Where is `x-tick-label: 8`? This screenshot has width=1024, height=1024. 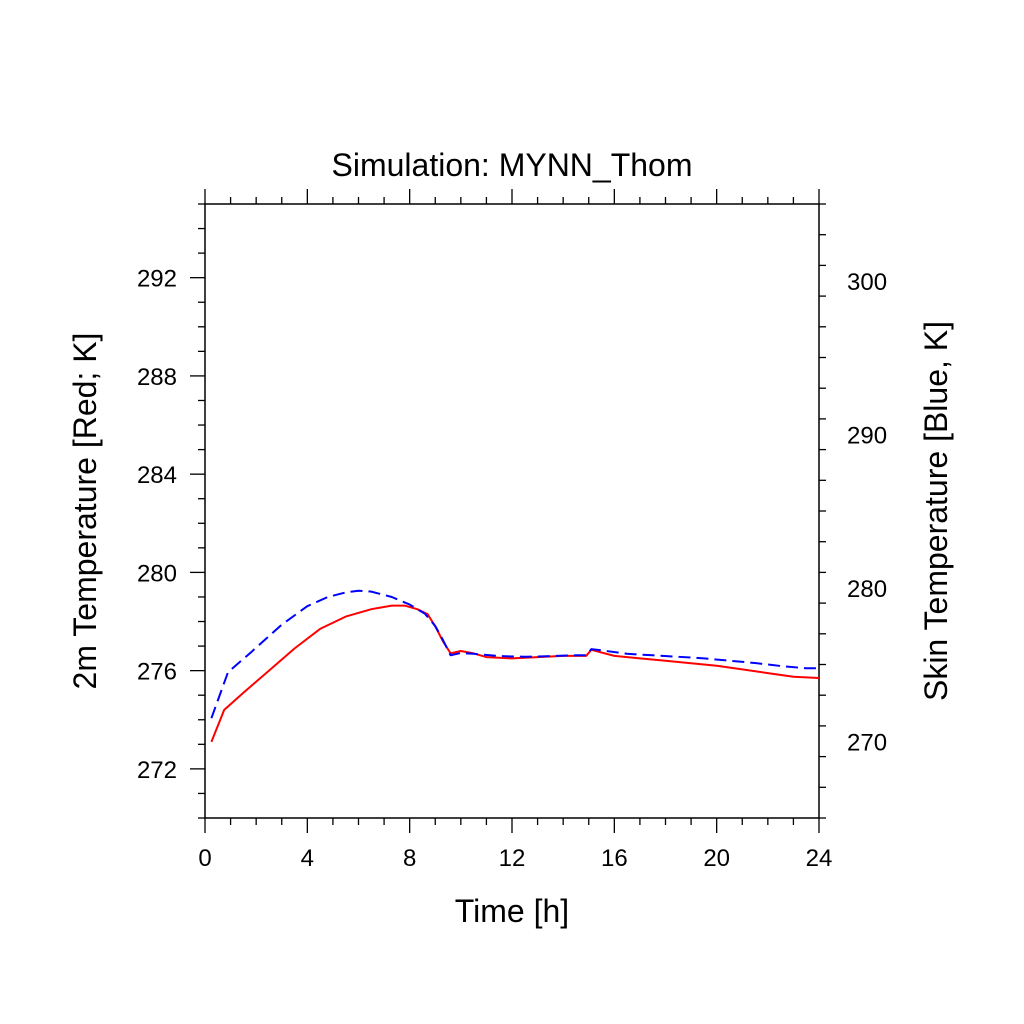
x-tick-label: 8 is located at coordinates (409, 858).